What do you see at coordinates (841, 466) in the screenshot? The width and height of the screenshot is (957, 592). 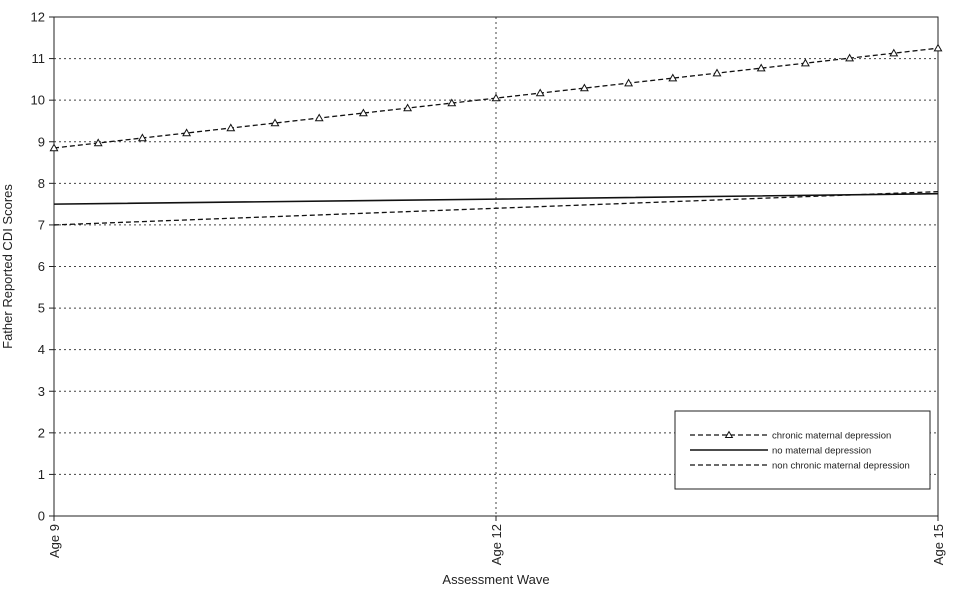 I see `legend-label: non chronic maternal depression` at bounding box center [841, 466].